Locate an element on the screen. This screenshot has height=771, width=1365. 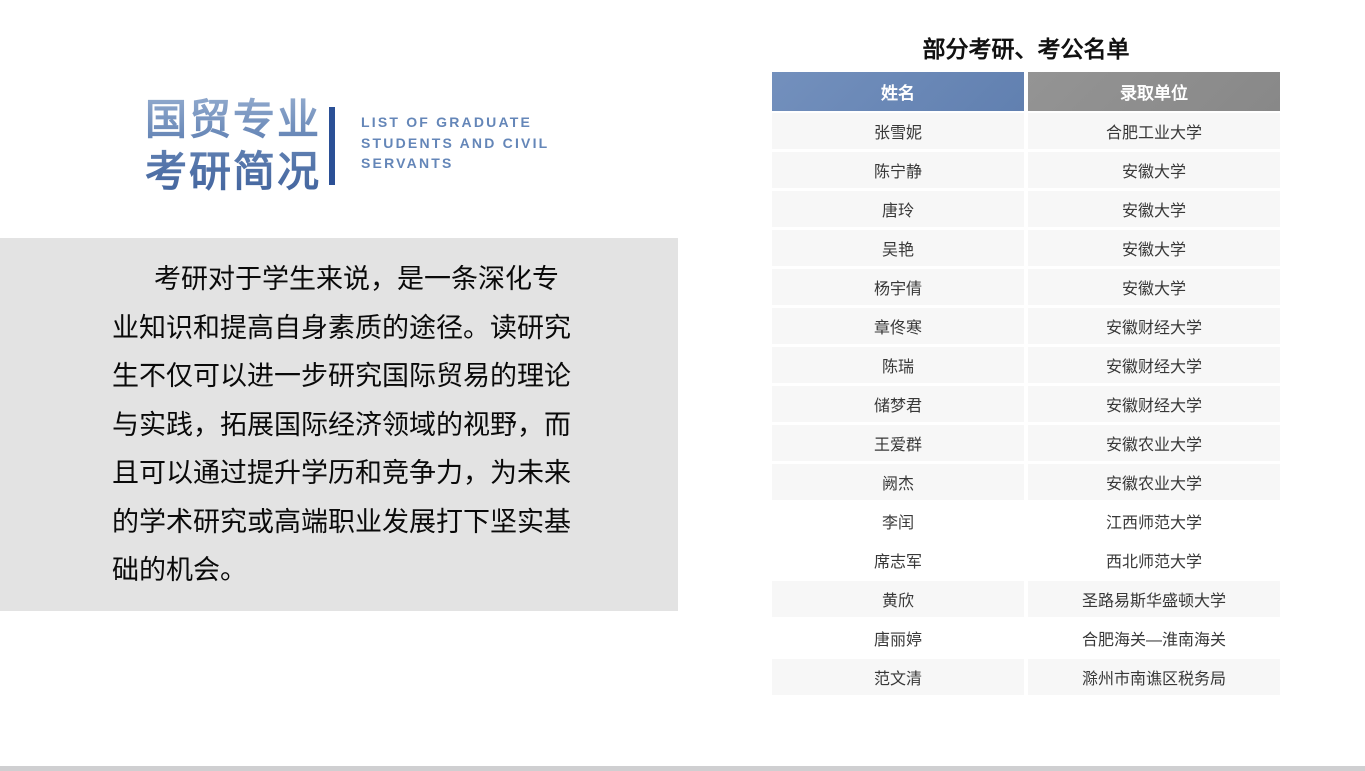
table-row: 唐丽婷 合肥海关—淮南海关 is located at coordinates (1026, 639).